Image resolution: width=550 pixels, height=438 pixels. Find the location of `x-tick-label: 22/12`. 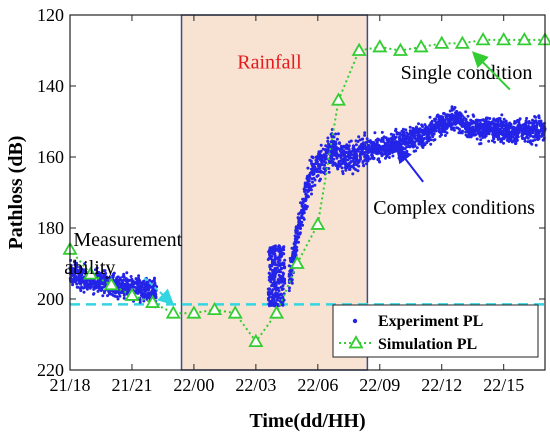

x-tick-label: 22/12 is located at coordinates (441, 385).